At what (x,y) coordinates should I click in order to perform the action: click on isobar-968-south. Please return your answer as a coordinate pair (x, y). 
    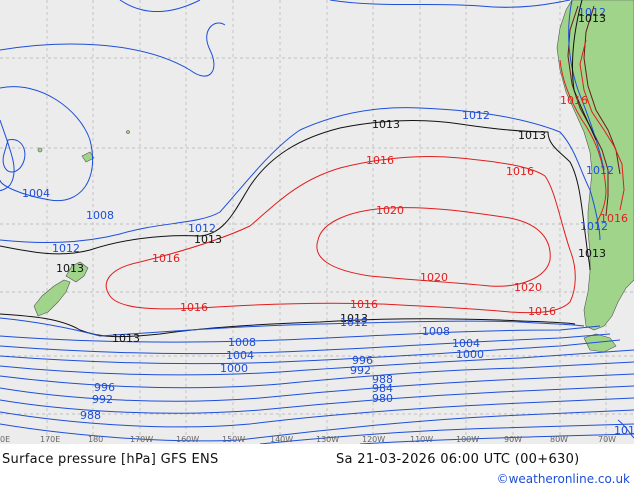
    Looking at the image, I should click on (496, 438).